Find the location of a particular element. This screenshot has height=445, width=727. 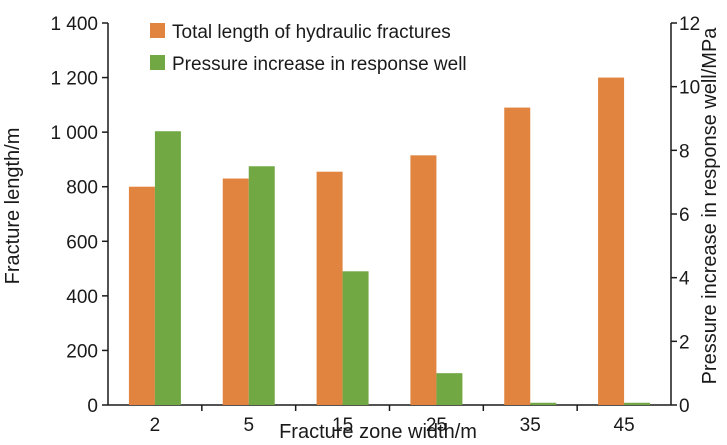

x-tick-label: 15 is located at coordinates (342, 425).